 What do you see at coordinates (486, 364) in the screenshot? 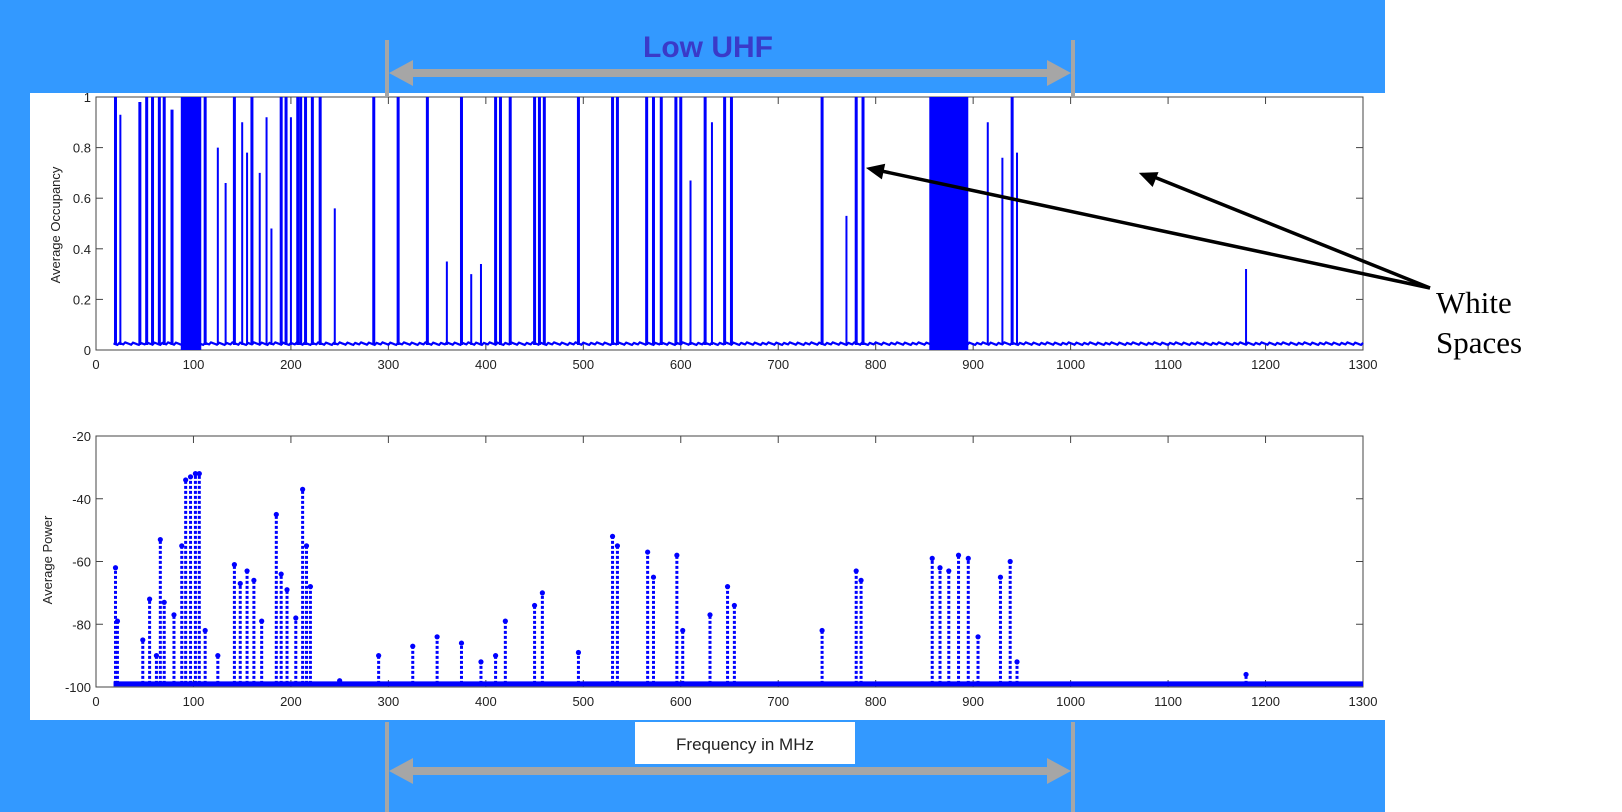
I see `upper-x-tick-label: 400` at bounding box center [486, 364].